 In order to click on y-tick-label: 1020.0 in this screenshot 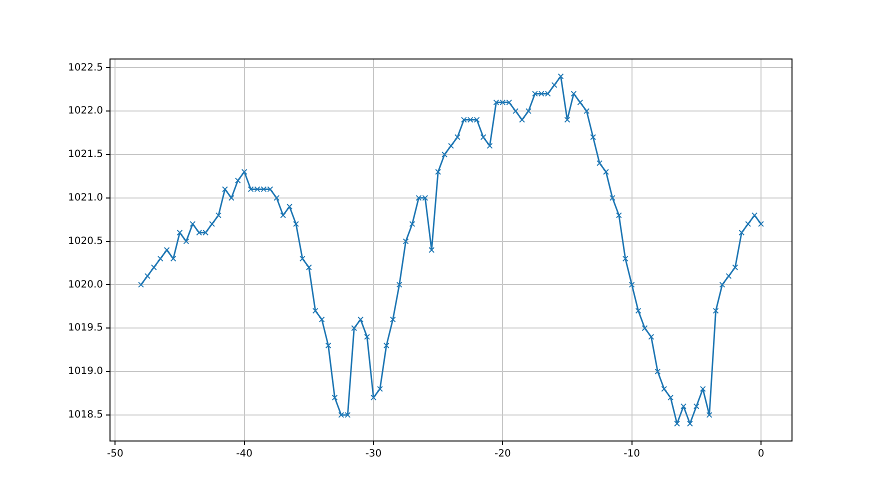, I will do `click(85, 284)`.